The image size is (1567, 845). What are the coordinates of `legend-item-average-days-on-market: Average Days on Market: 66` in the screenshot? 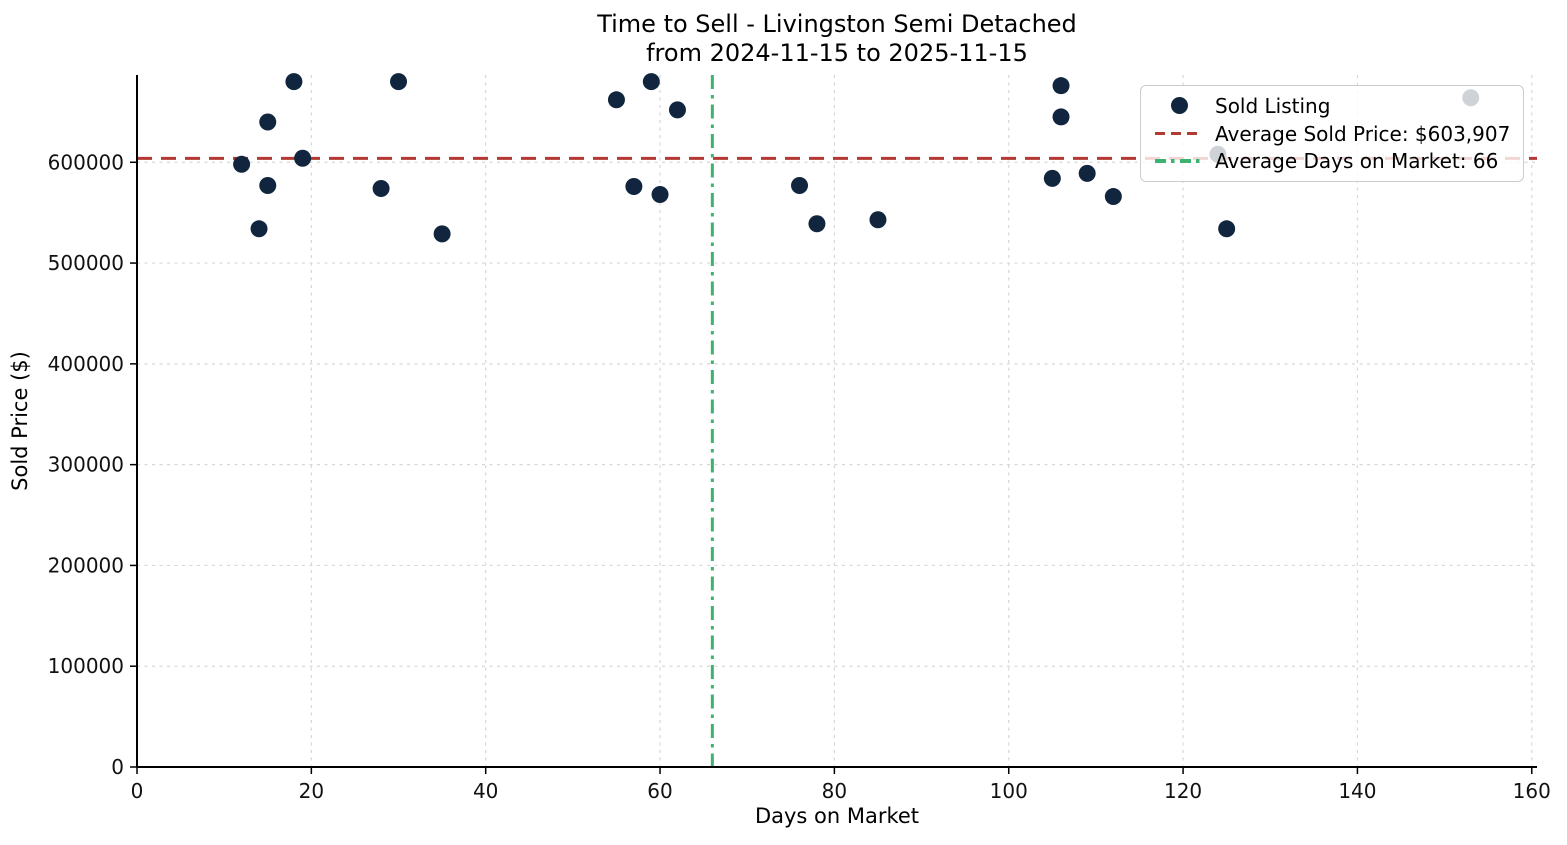 It's located at (1332, 161).